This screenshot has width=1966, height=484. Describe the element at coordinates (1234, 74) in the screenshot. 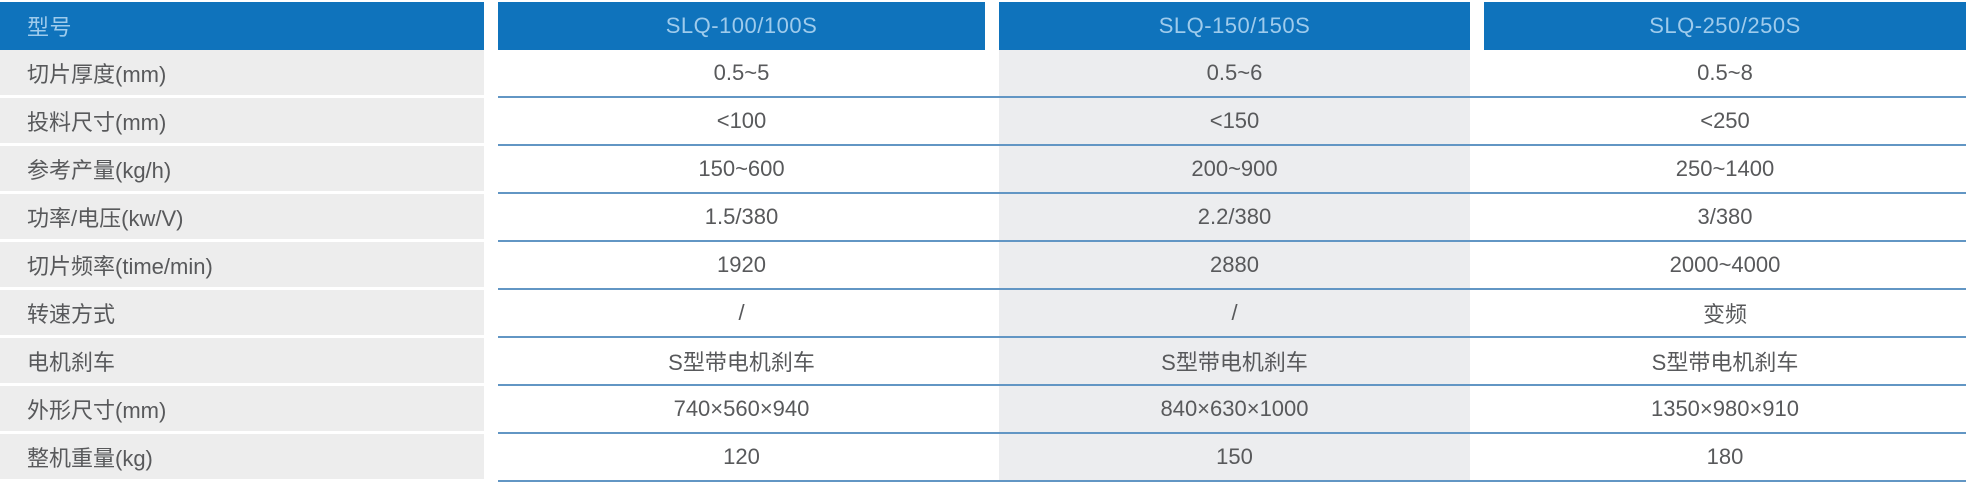

I see `spec-value-slq150: 0.5~6` at that location.